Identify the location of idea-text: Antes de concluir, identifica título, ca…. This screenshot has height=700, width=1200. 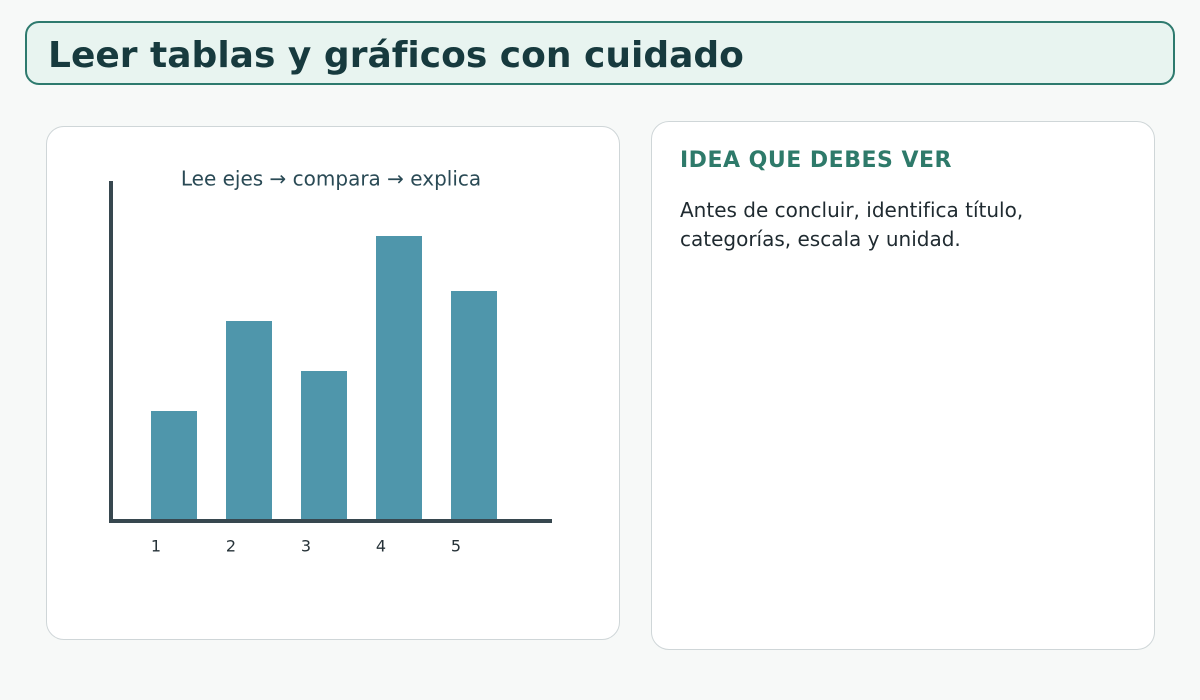
(852, 224).